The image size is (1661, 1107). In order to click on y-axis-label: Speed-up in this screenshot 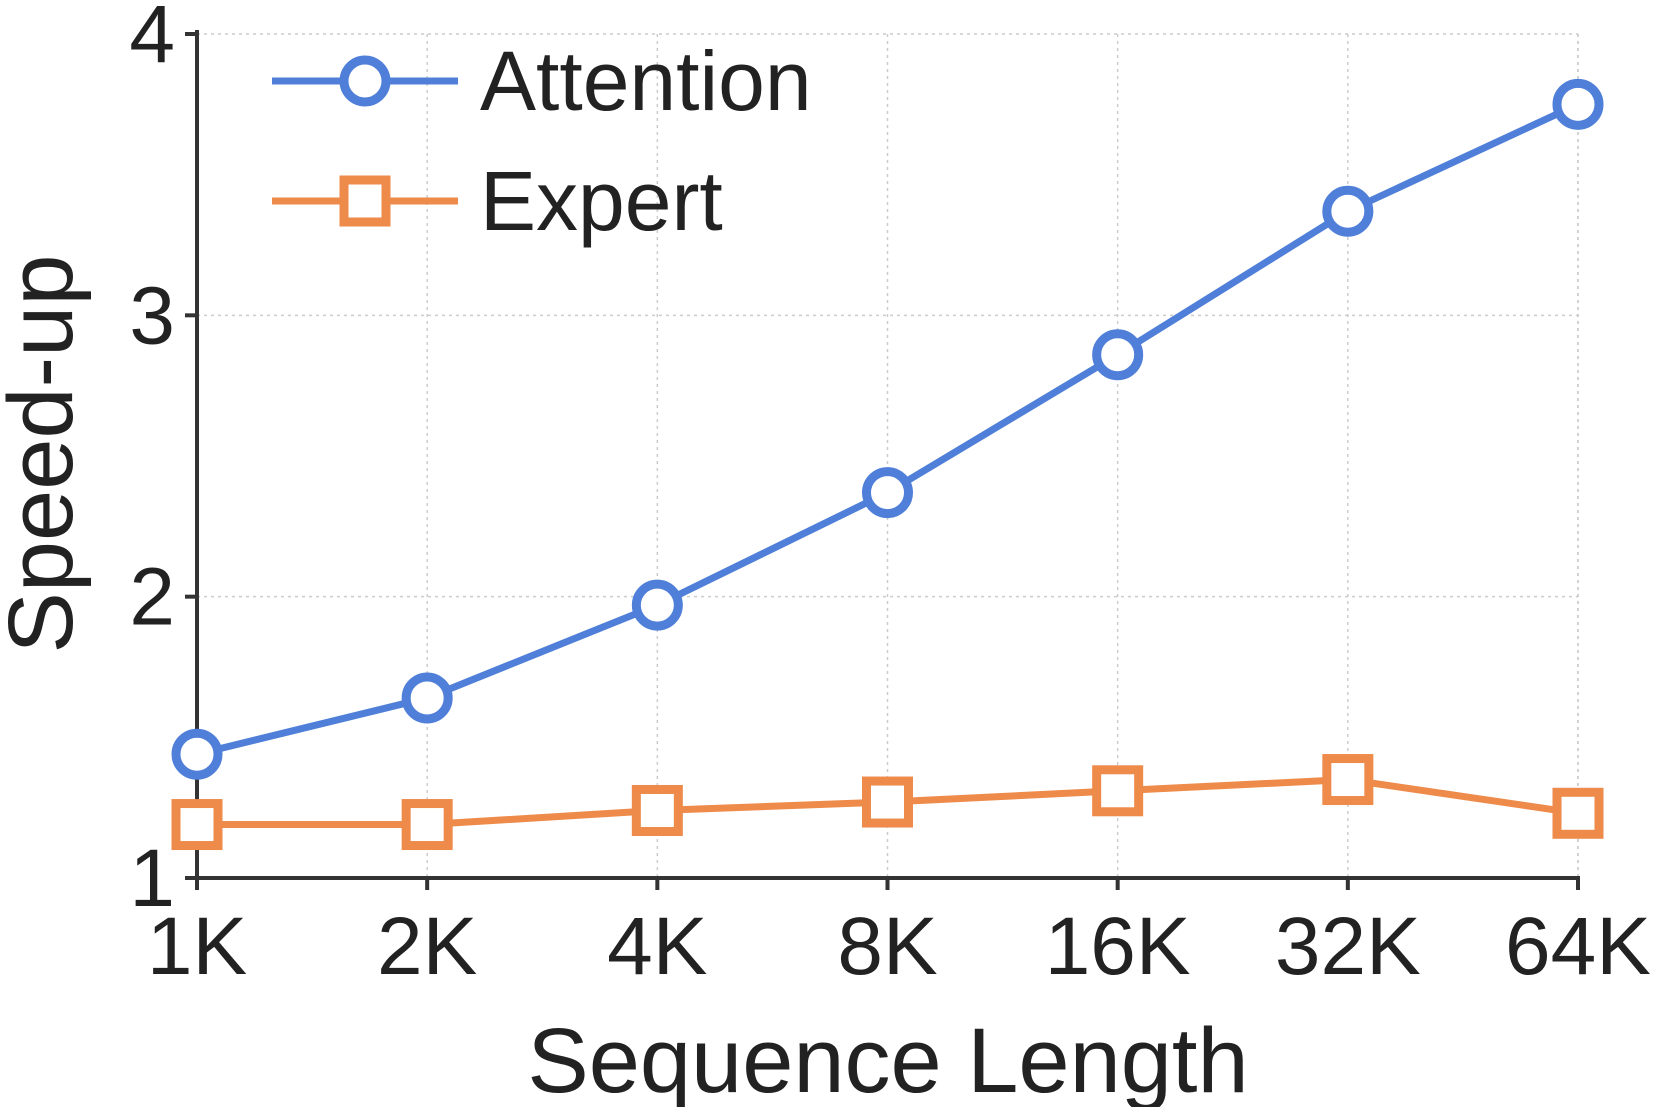, I will do `click(46, 454)`.